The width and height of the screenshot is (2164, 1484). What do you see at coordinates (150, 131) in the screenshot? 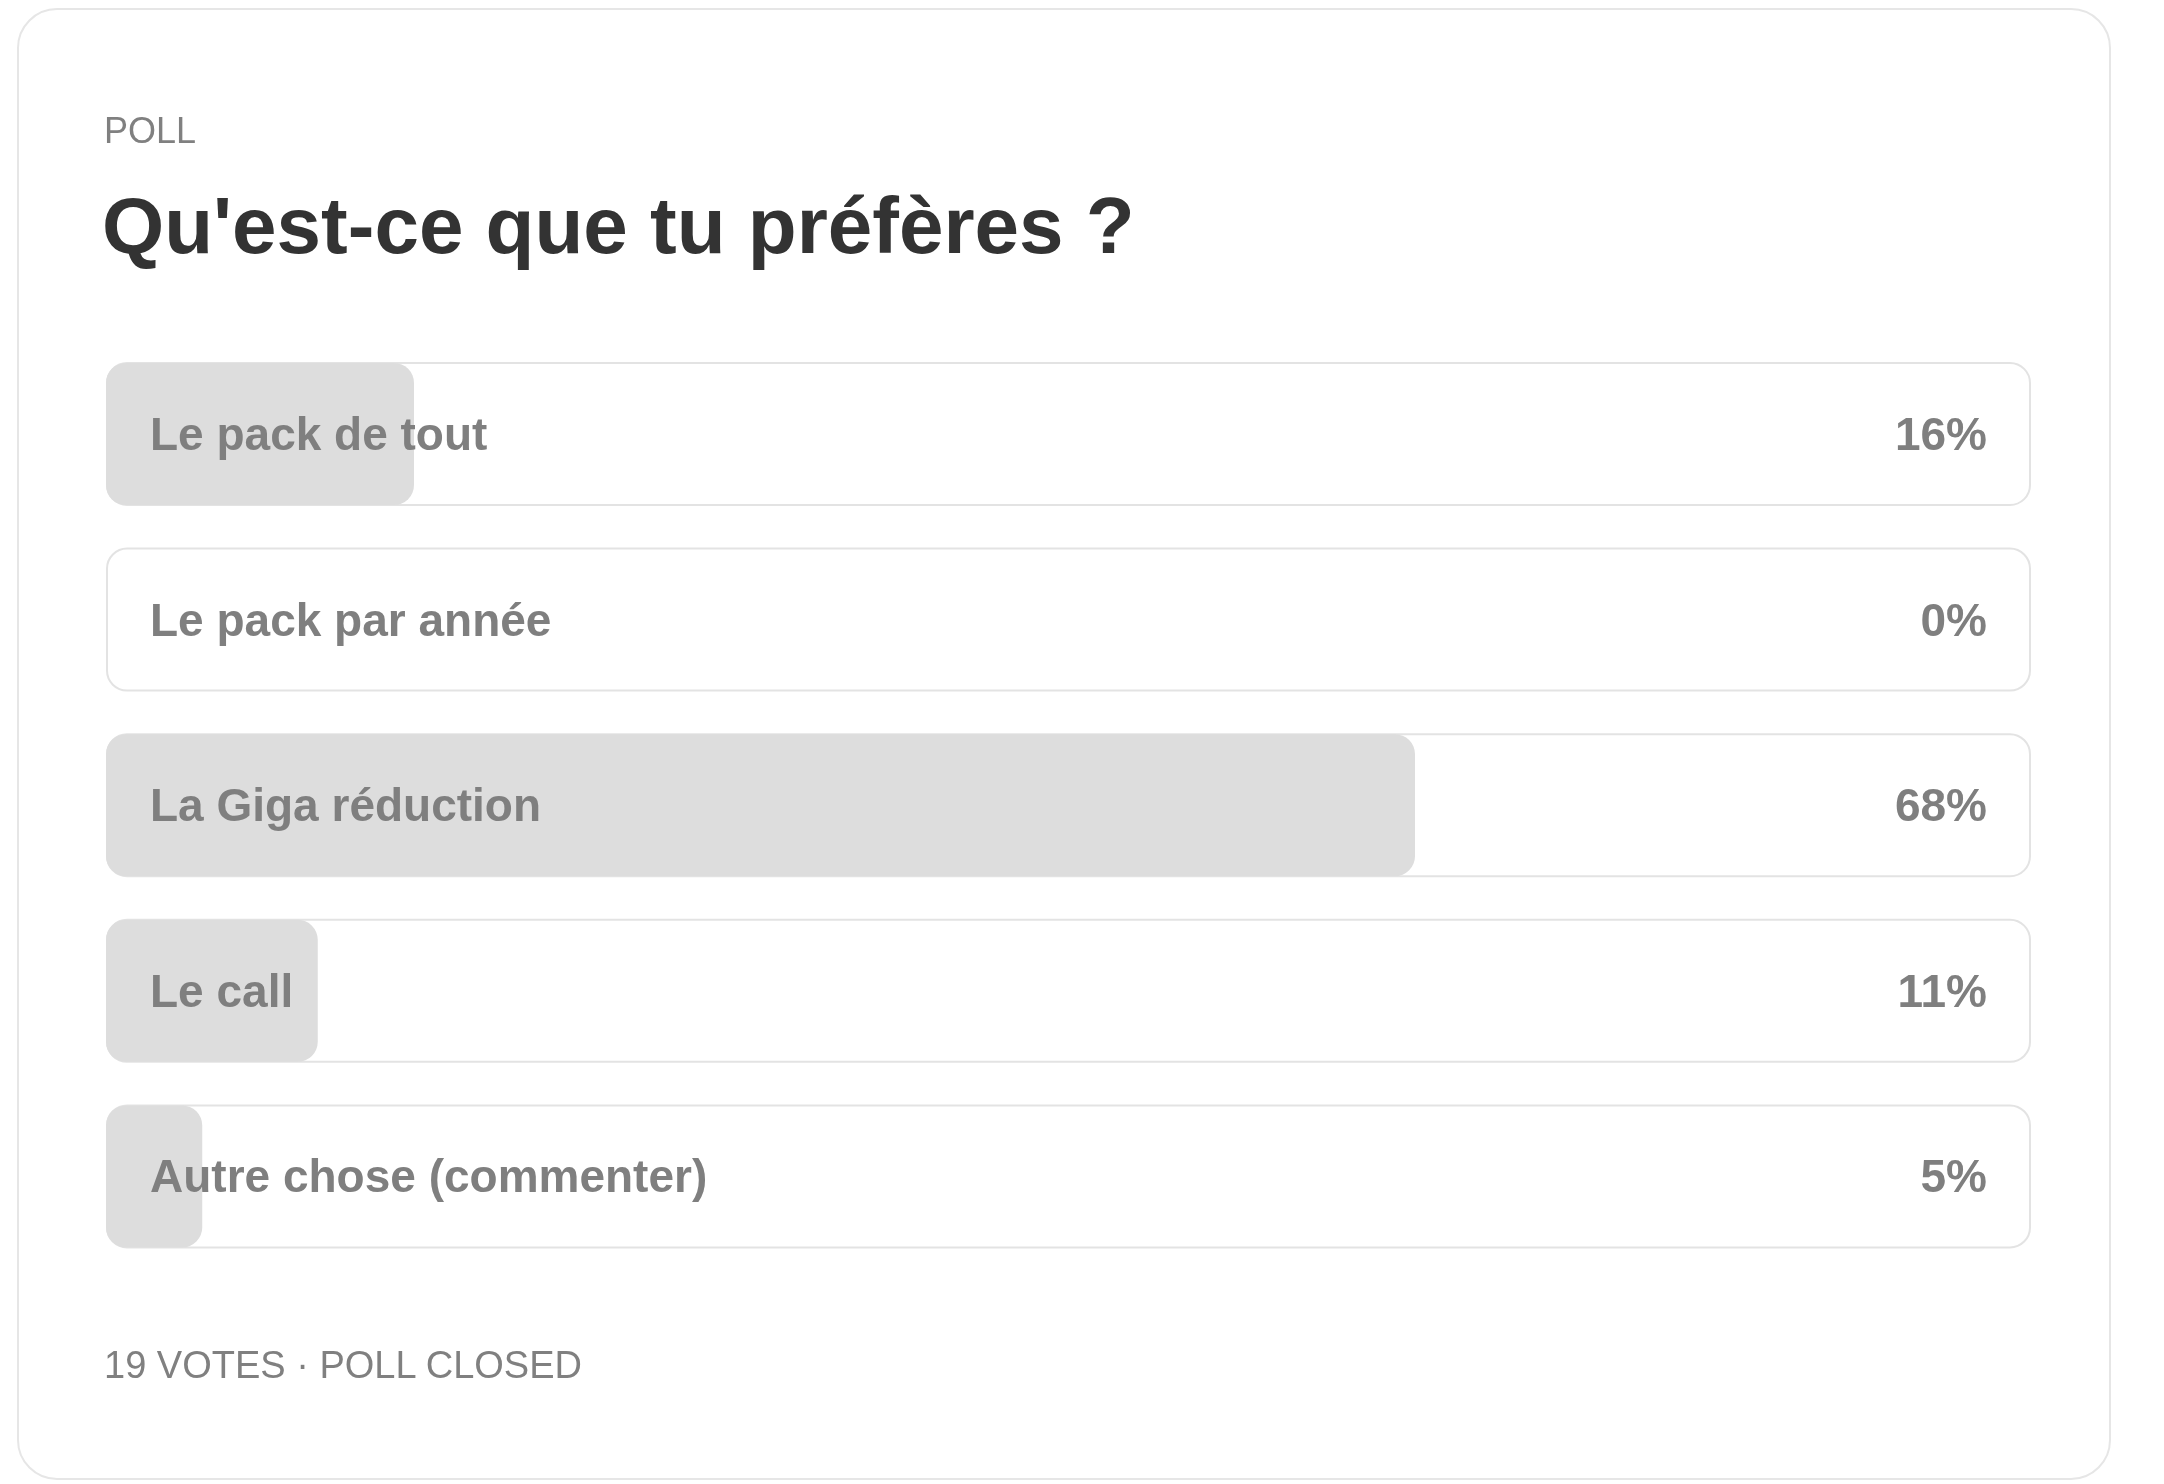
I see `chart-subtitle: POLL` at bounding box center [150, 131].